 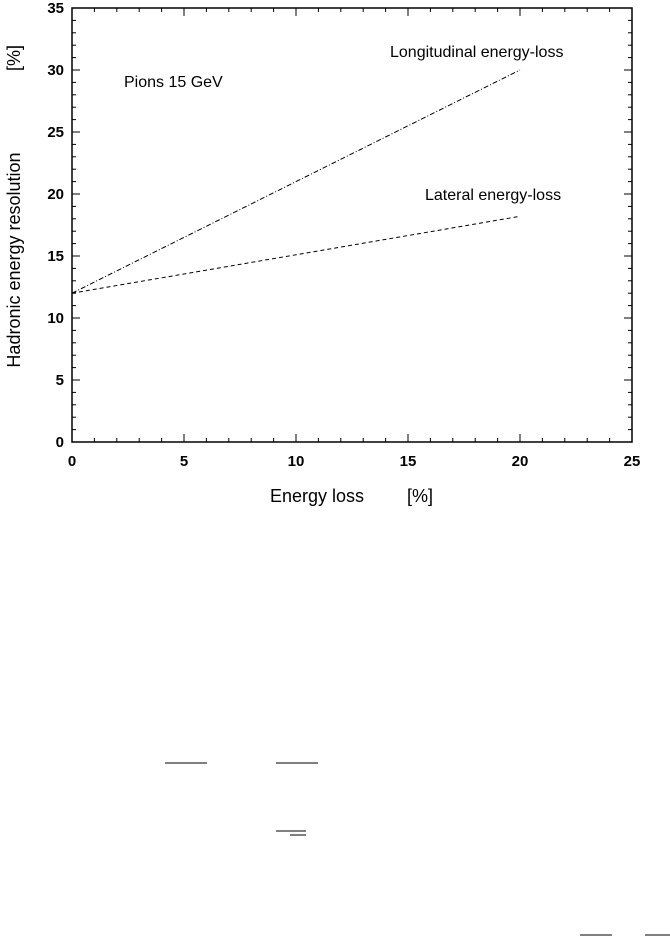 I want to click on x-axis-unit: [%], so click(x=420, y=496).